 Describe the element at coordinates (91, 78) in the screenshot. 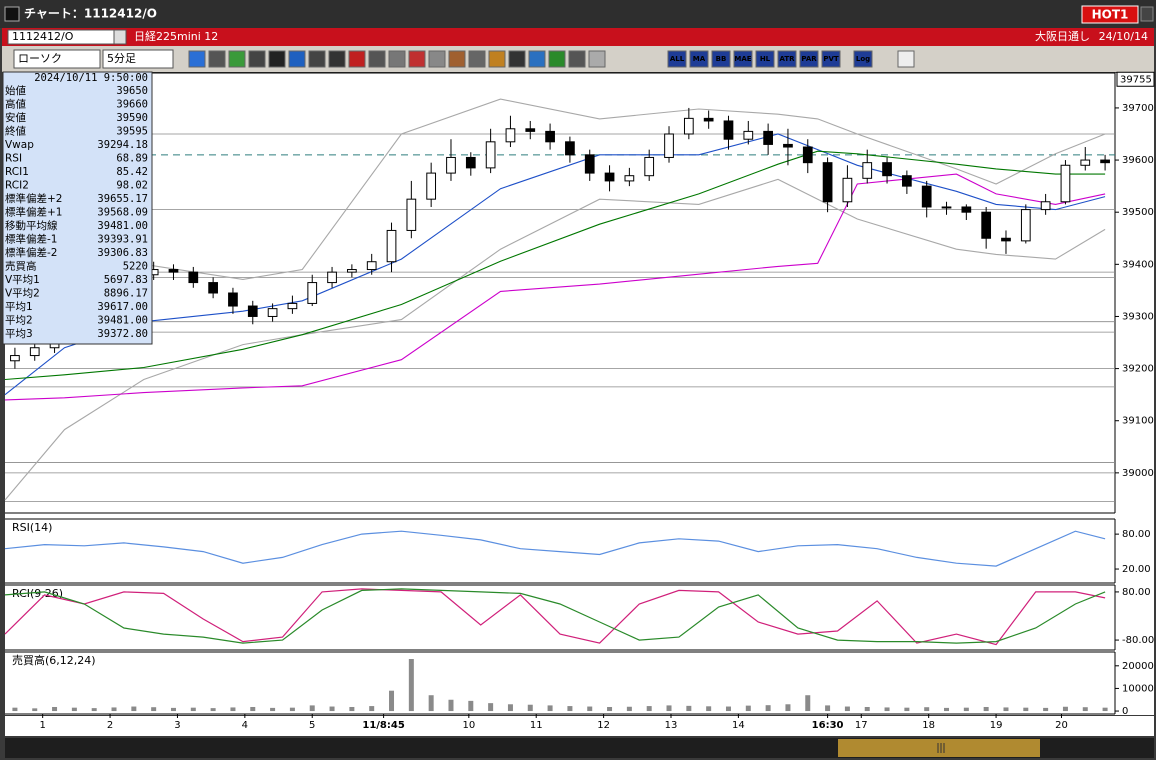

I see `info-timestamp: 2024/10/11 9:50:00` at that location.